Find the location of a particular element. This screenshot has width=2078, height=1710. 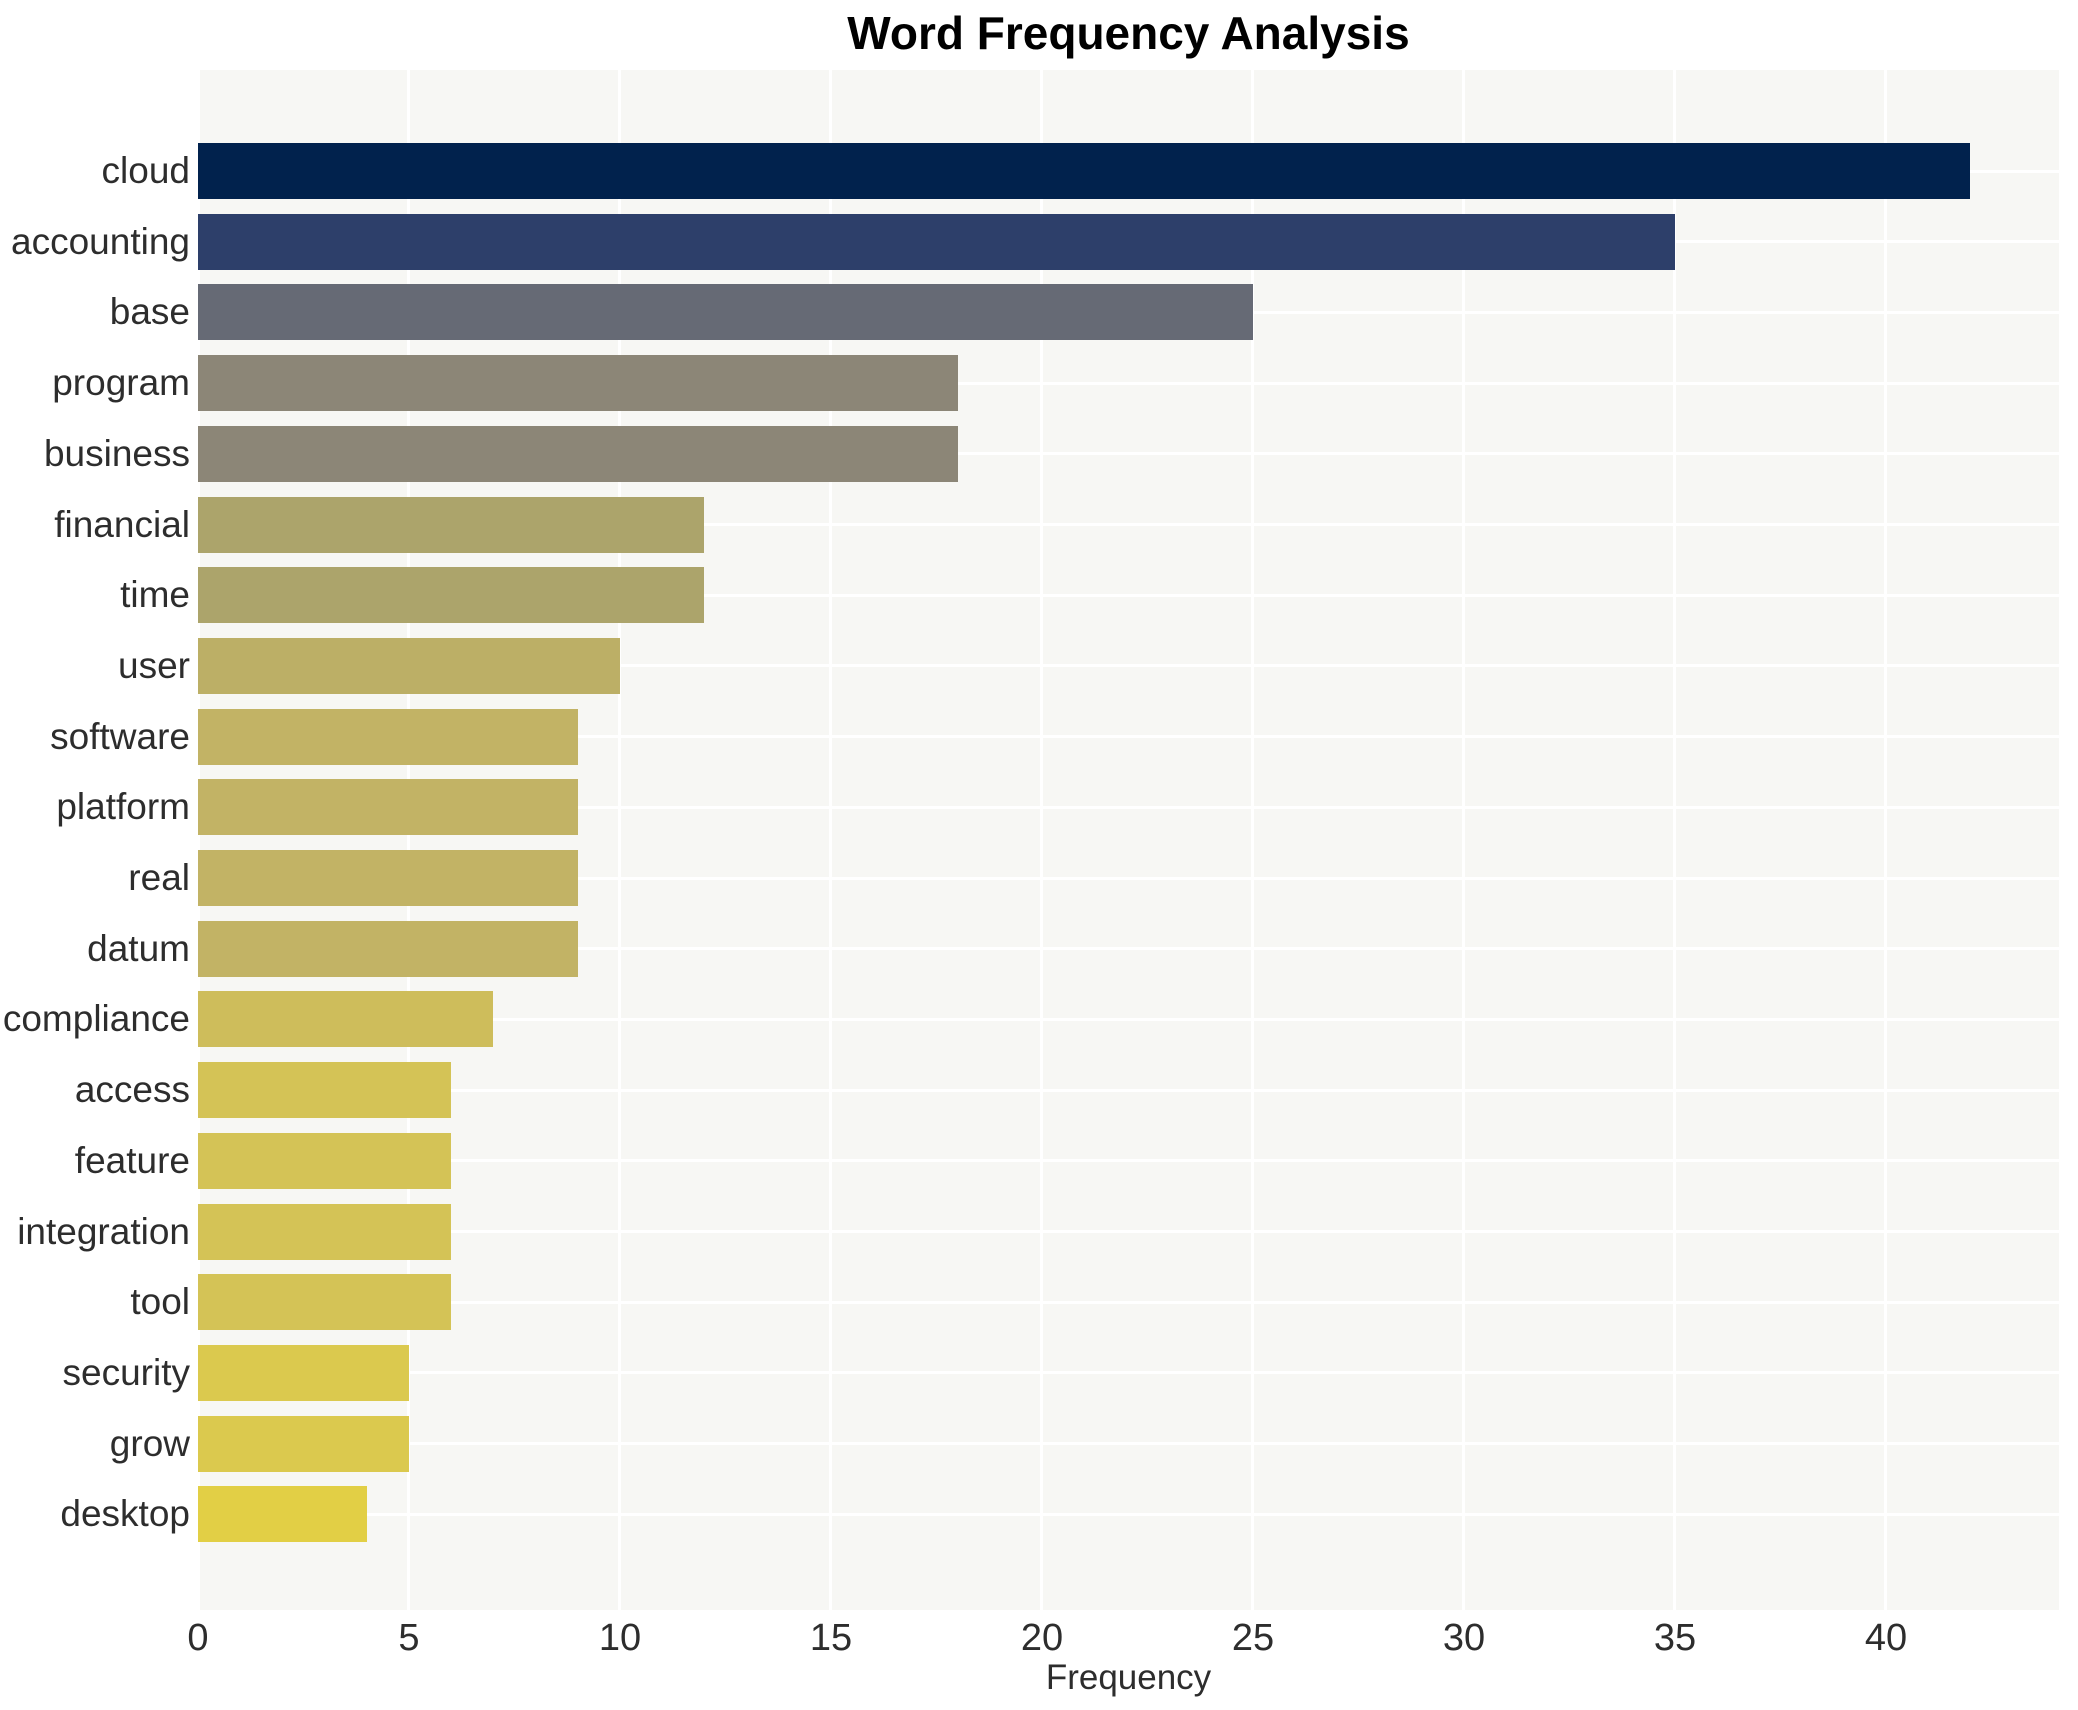

y-label-base: base is located at coordinates (149, 312).